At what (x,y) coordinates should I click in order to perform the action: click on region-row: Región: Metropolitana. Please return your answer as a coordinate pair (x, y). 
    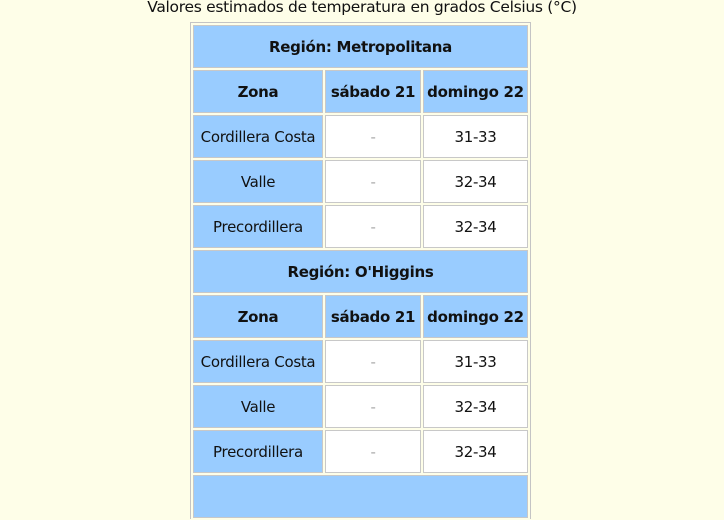
    Looking at the image, I should click on (360, 46).